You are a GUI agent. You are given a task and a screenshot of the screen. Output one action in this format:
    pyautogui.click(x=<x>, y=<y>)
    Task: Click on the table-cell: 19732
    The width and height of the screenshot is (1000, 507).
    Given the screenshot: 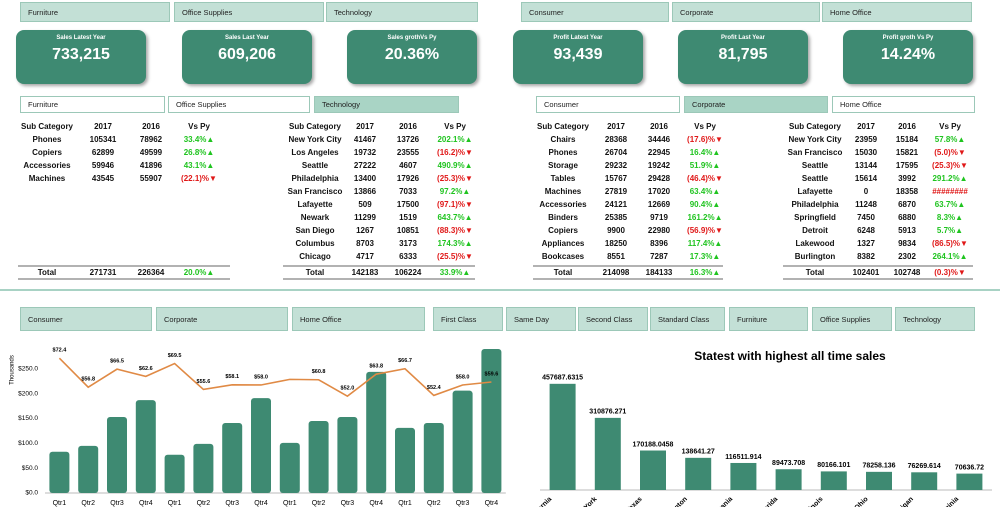 What is the action you would take?
    pyautogui.click(x=365, y=152)
    